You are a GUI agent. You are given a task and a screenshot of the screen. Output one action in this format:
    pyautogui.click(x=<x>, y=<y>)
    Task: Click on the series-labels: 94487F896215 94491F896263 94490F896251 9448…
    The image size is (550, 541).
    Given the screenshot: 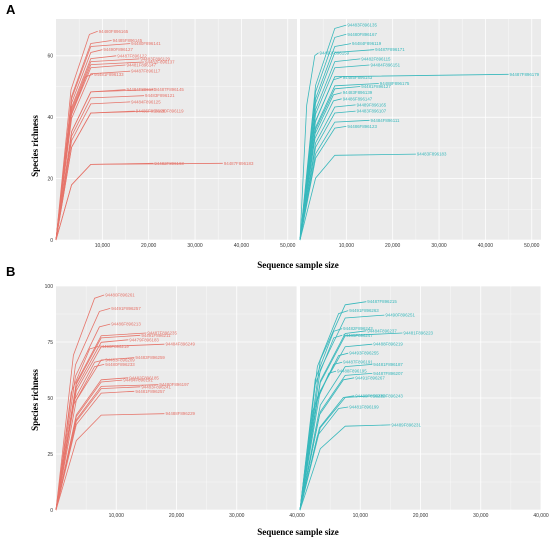 What is the action you would take?
    pyautogui.click(x=385, y=363)
    